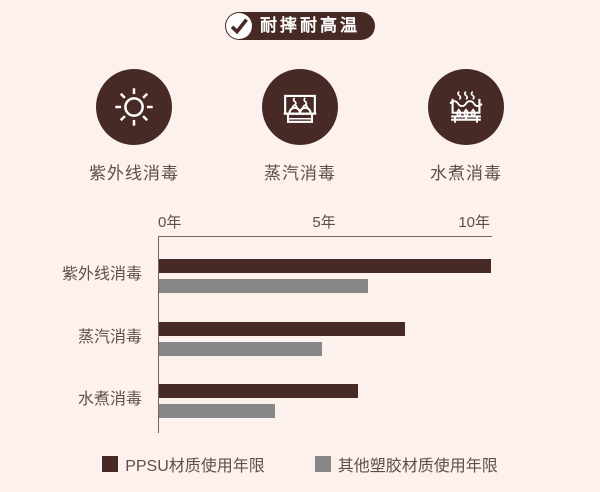 This screenshot has width=600, height=492. I want to click on uv-sun-icon, so click(134, 107).